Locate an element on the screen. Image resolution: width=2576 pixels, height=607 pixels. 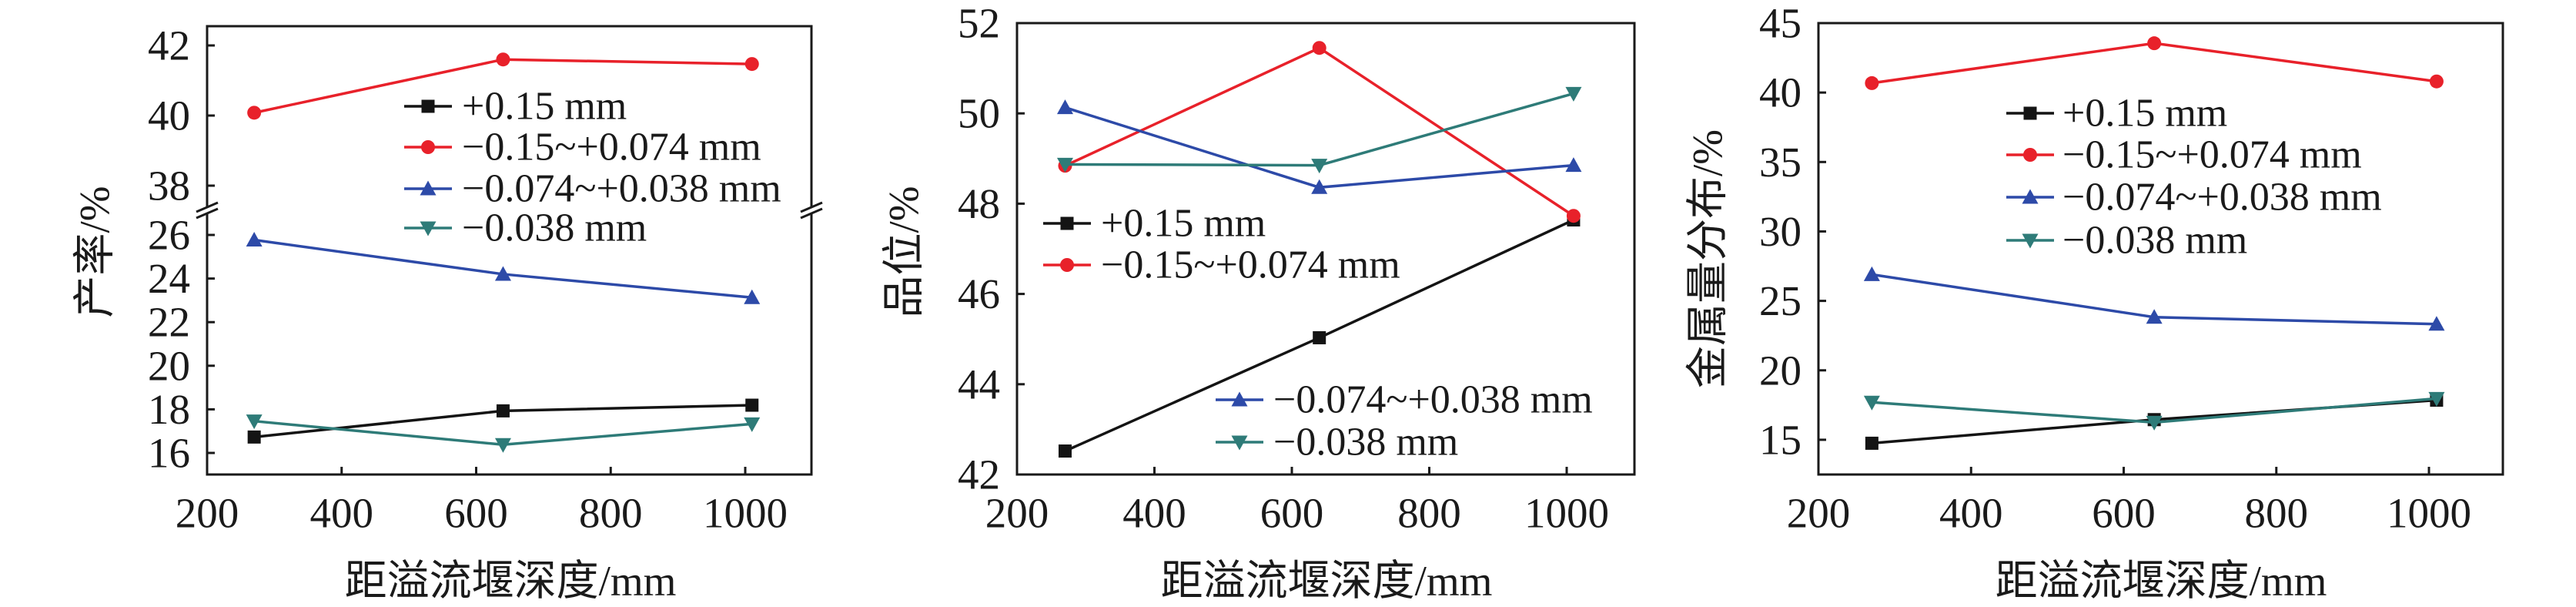
y-tick-label: 50 is located at coordinates (979, 113).